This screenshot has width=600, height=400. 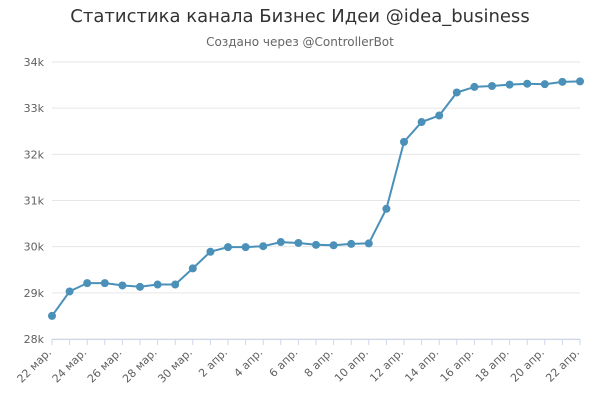 I want to click on x-tick-label: 22 апр., so click(x=562, y=365).